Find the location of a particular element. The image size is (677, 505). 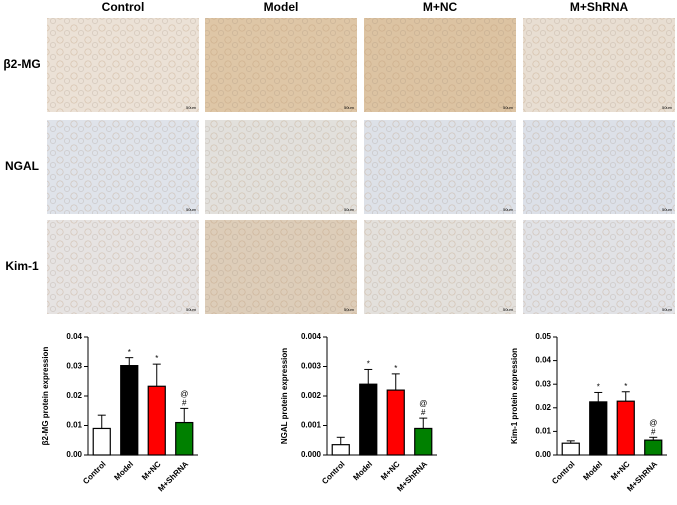

y-axis-label: Kim-1 protein expression is located at coordinates (514, 396).